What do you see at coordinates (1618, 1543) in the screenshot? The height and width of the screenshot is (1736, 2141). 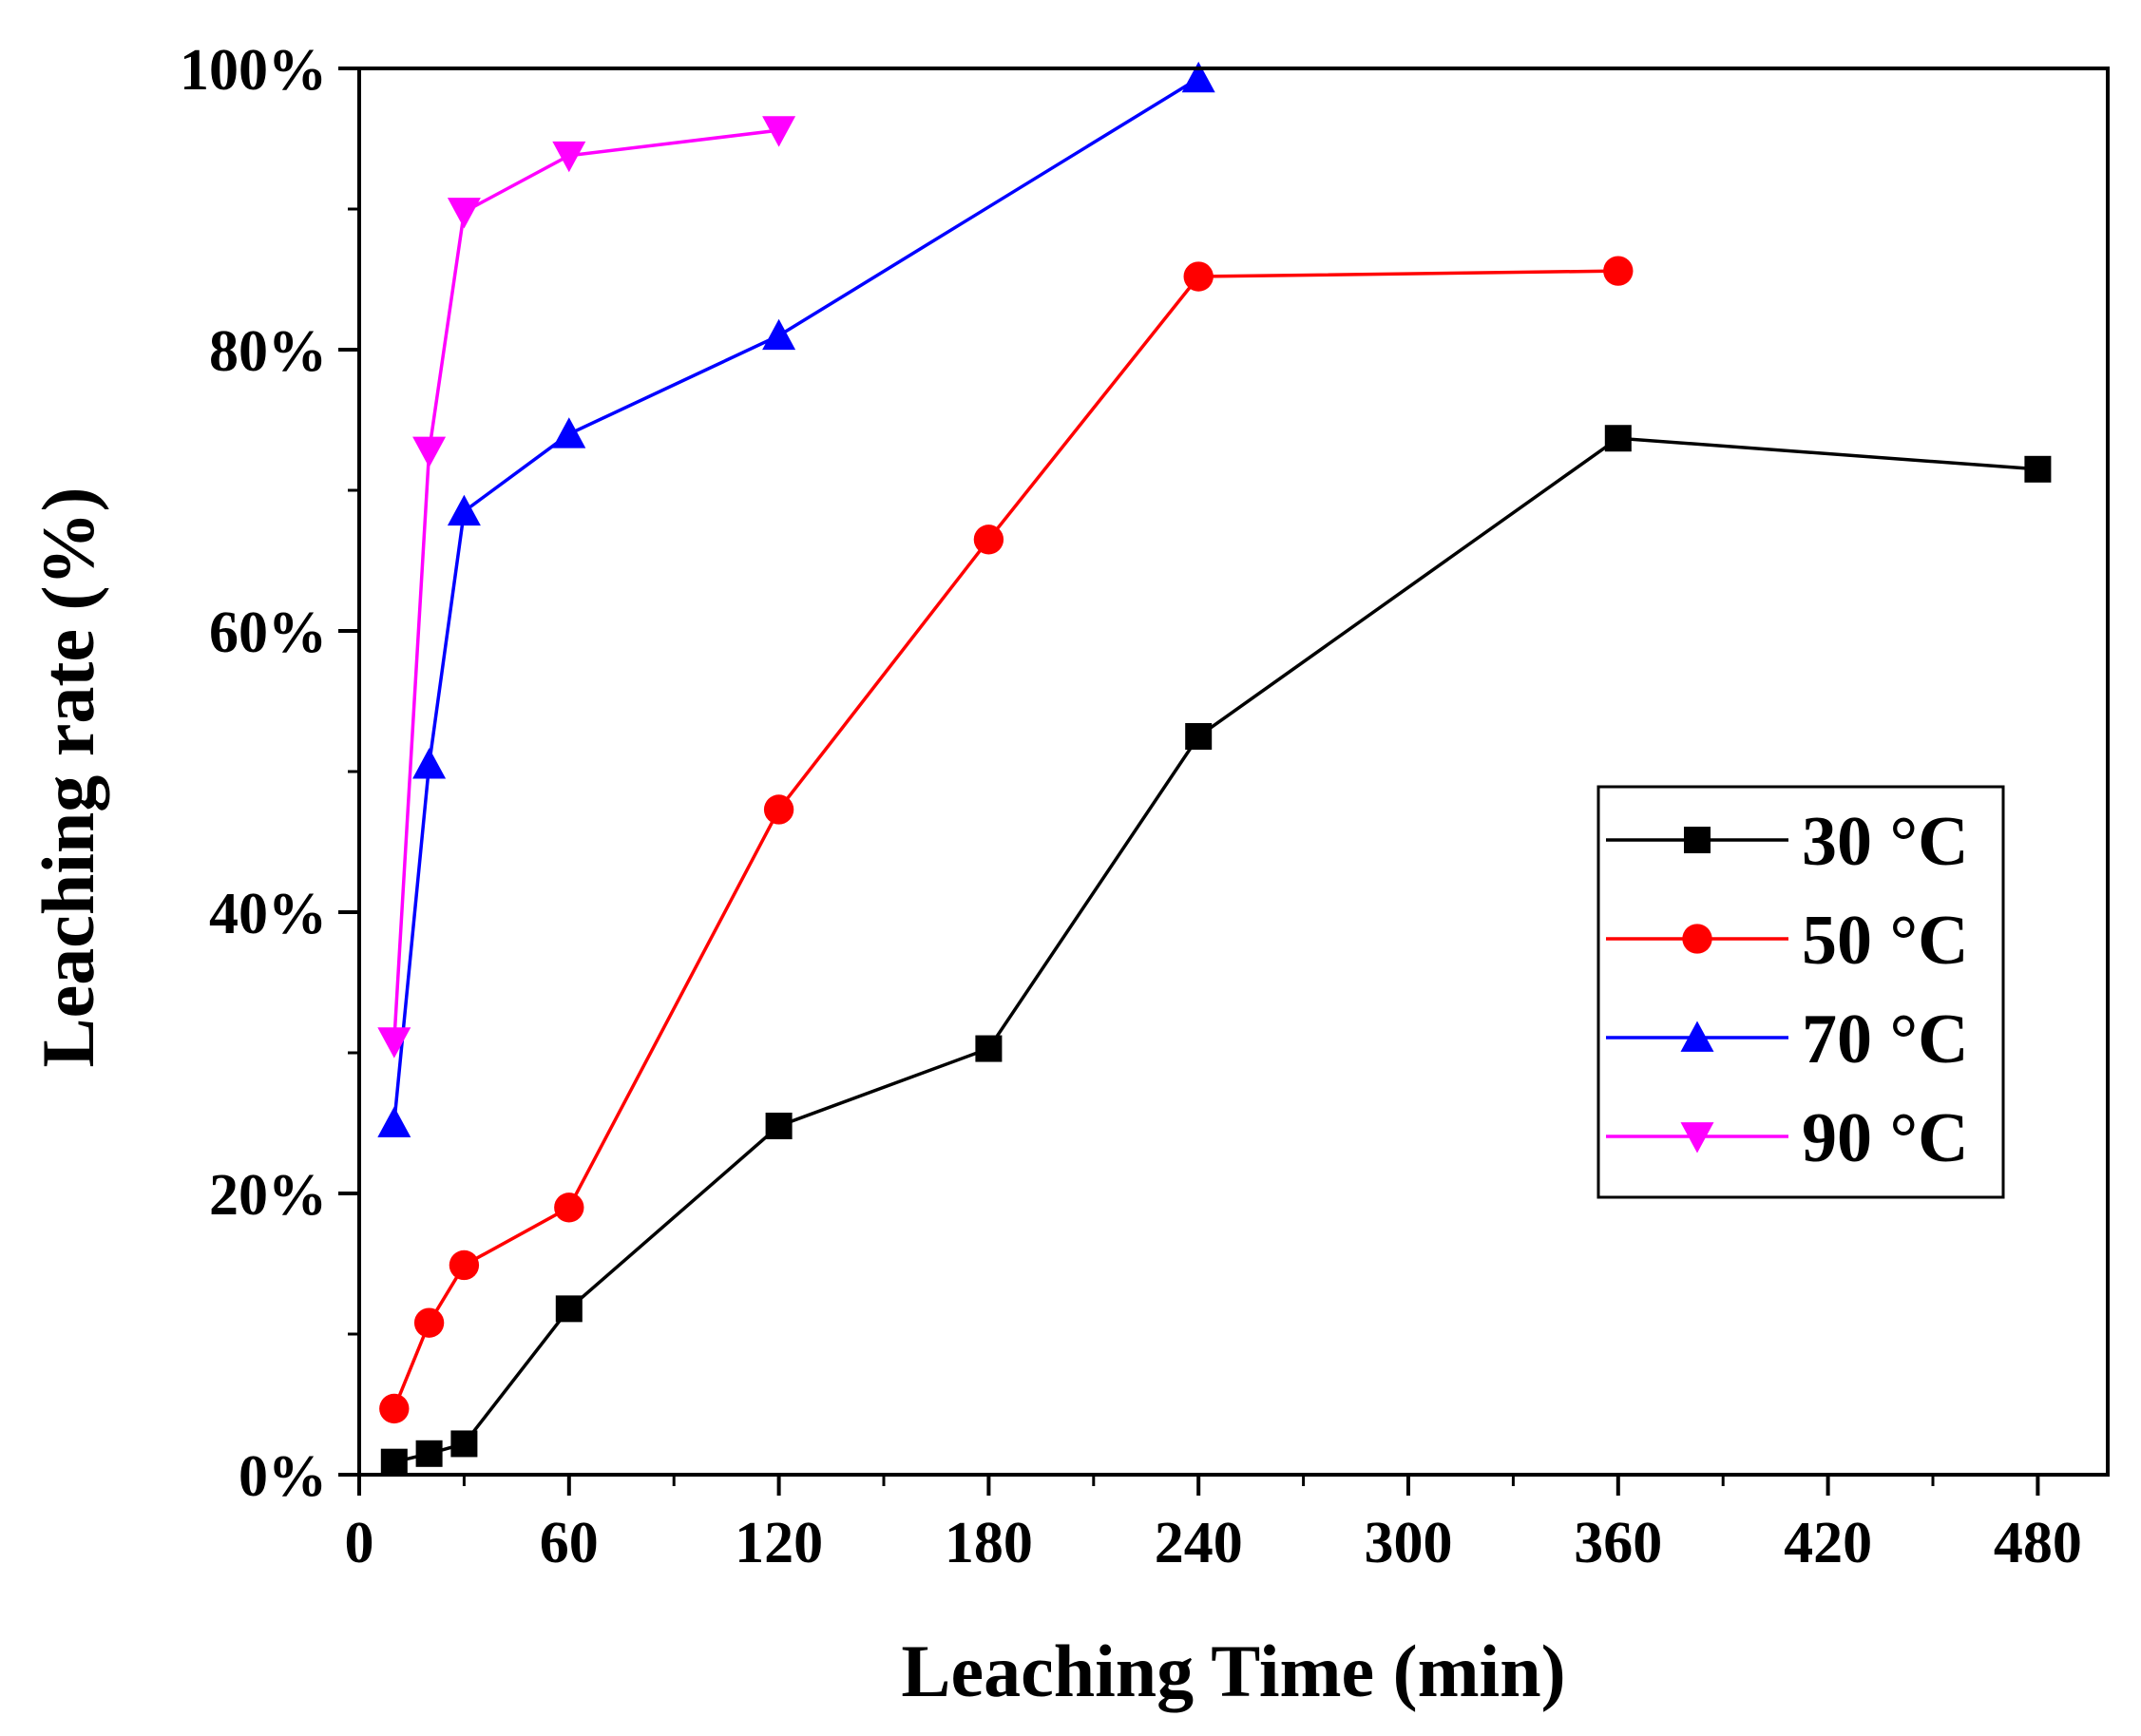 I see `x-tick-label-6: 360` at bounding box center [1618, 1543].